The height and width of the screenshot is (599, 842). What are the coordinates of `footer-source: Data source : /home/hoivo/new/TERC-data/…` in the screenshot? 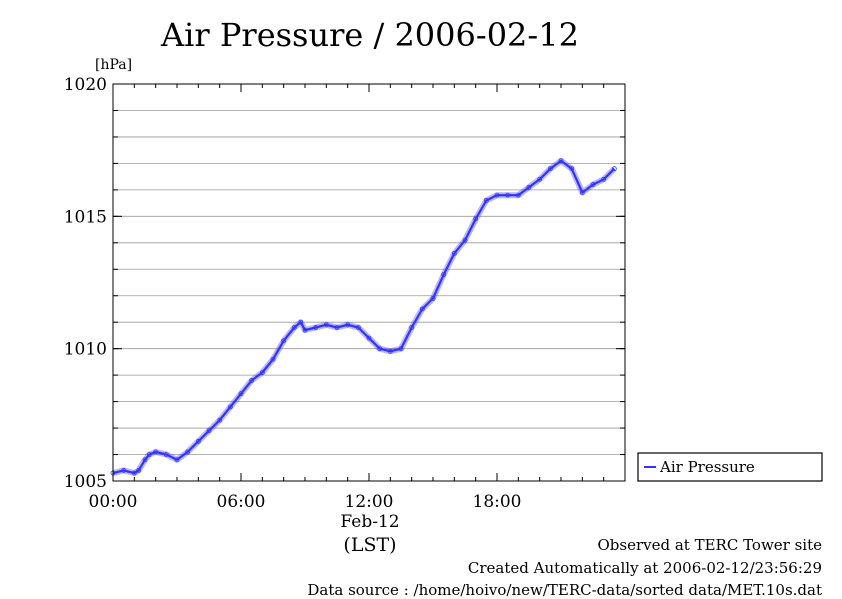 It's located at (564, 590).